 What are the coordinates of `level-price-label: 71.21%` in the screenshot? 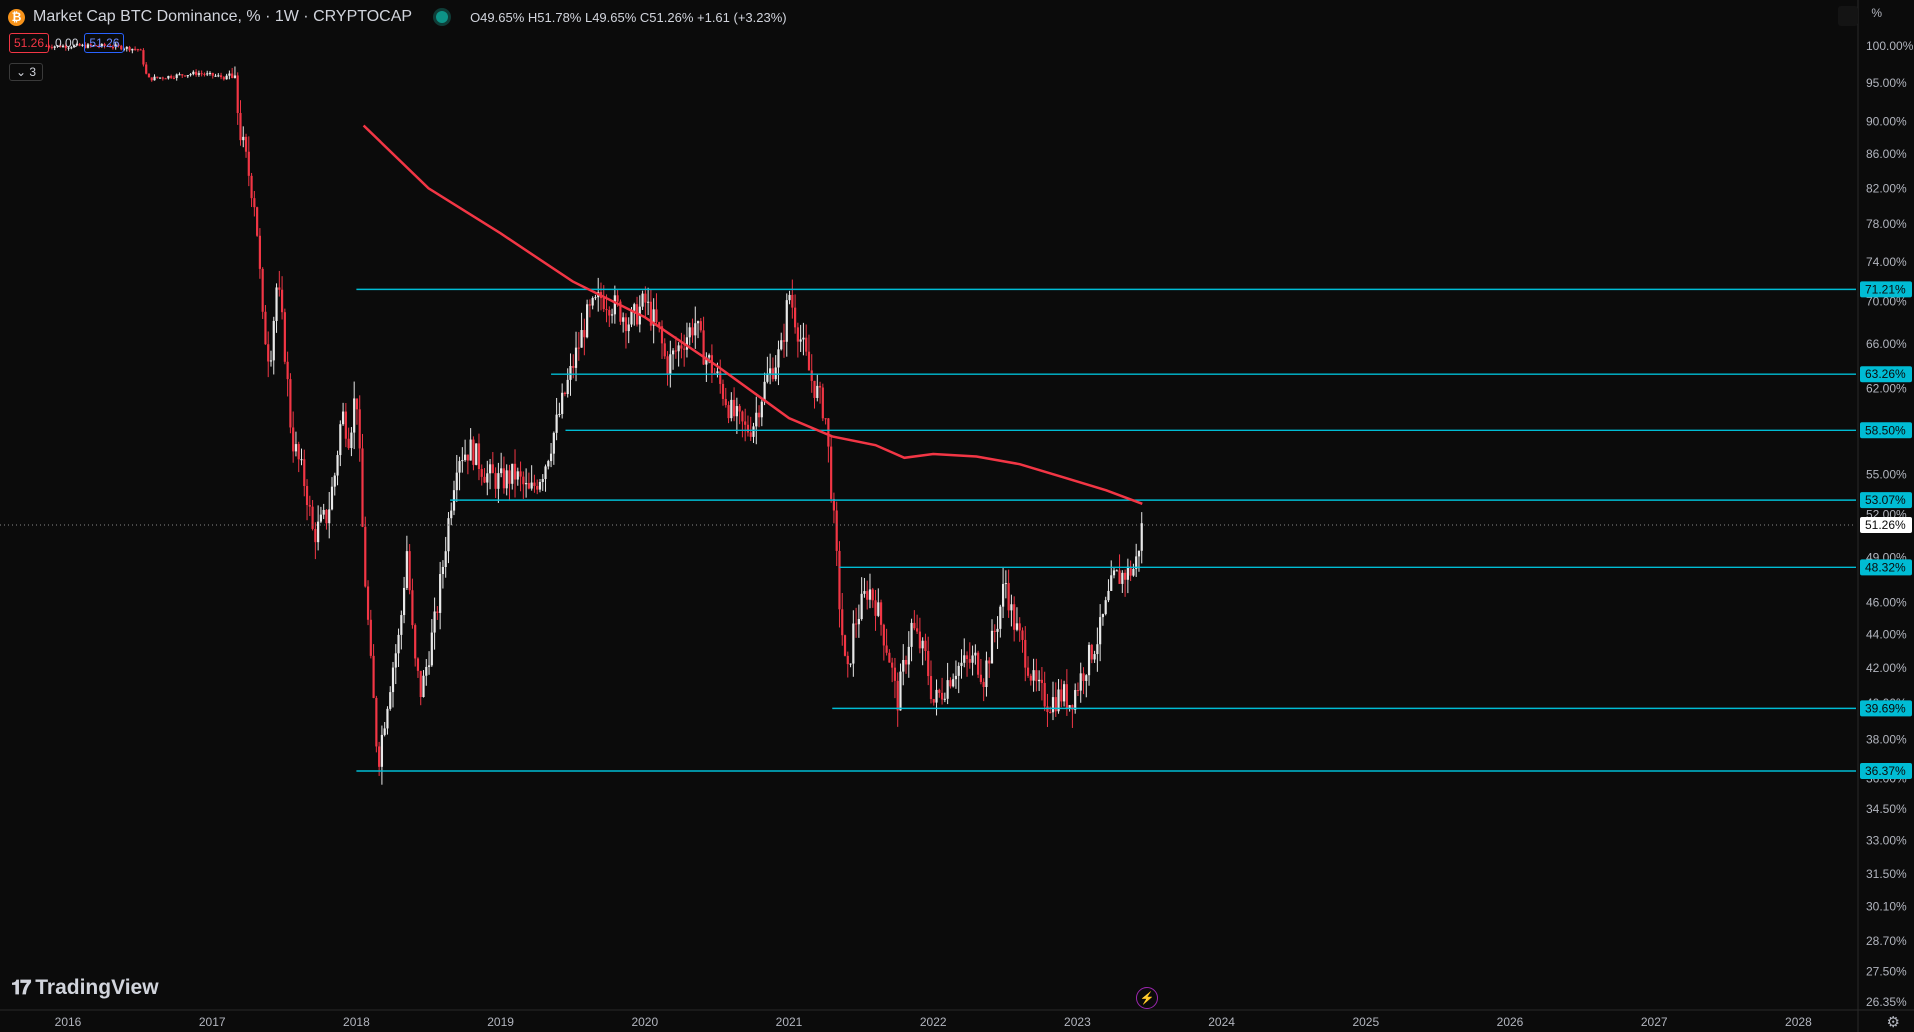 It's located at (1885, 289).